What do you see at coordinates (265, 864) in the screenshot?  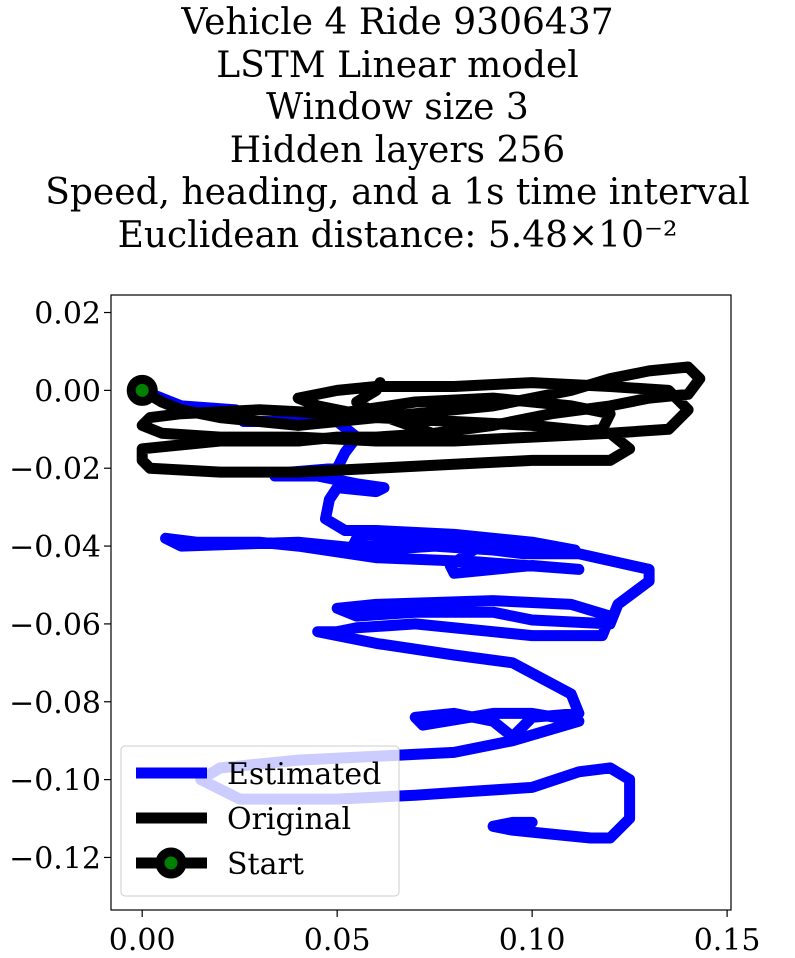 I see `legend-label-start: Start` at bounding box center [265, 864].